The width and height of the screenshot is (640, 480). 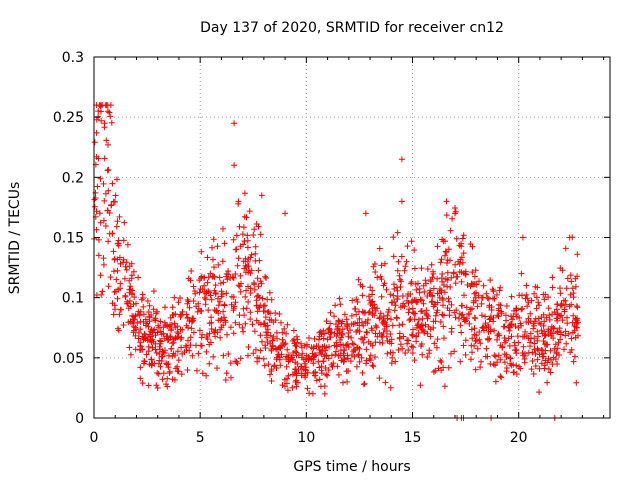 I want to click on x-tick-label: 10, so click(x=306, y=438).